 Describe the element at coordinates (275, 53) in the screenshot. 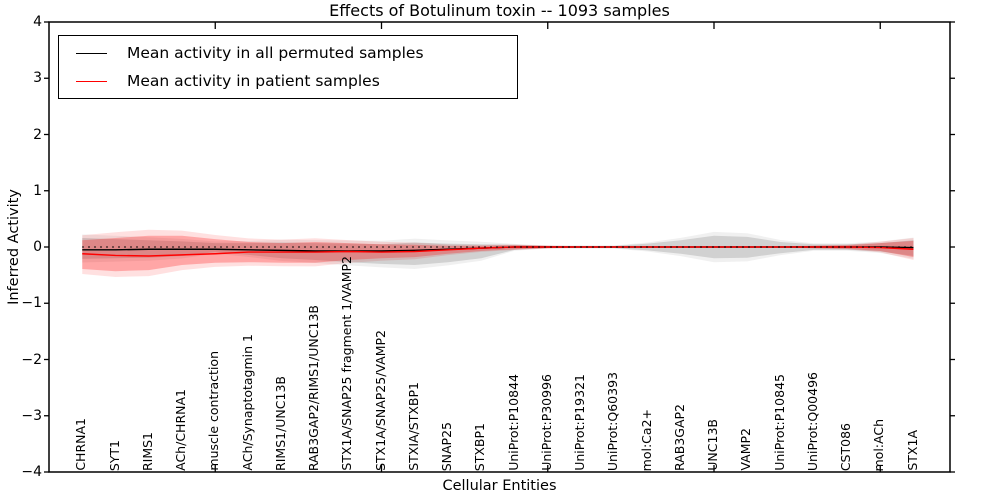

I see `legend-label-permuted: Mean activity in all permuted samples` at that location.